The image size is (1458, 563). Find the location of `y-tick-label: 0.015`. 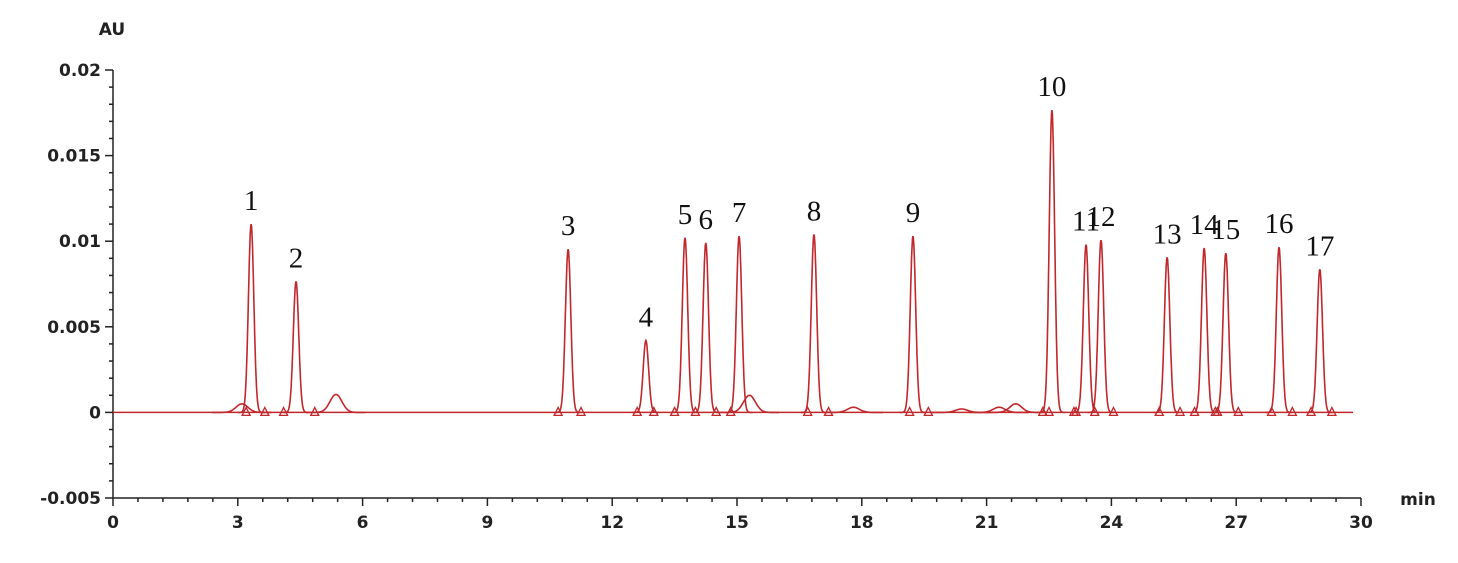

y-tick-label: 0.015 is located at coordinates (74, 157).